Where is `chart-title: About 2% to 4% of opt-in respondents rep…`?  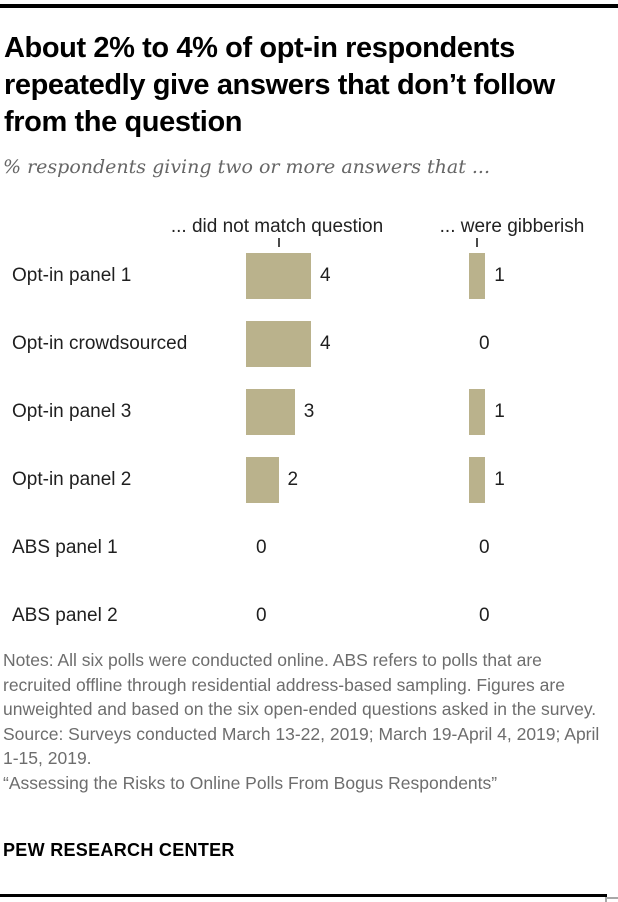
chart-title: About 2% to 4% of opt-in respondents rep… is located at coordinates (279, 85).